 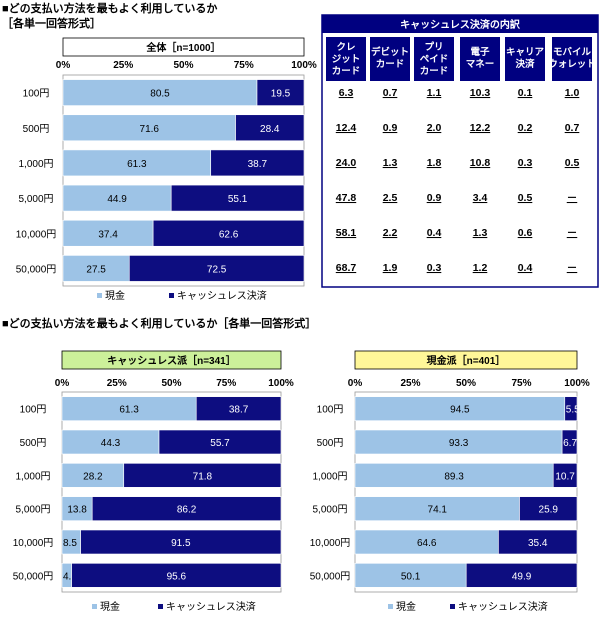 What do you see at coordinates (229, 234) in the screenshot?
I see `chart-0-data-label: 62.6` at bounding box center [229, 234].